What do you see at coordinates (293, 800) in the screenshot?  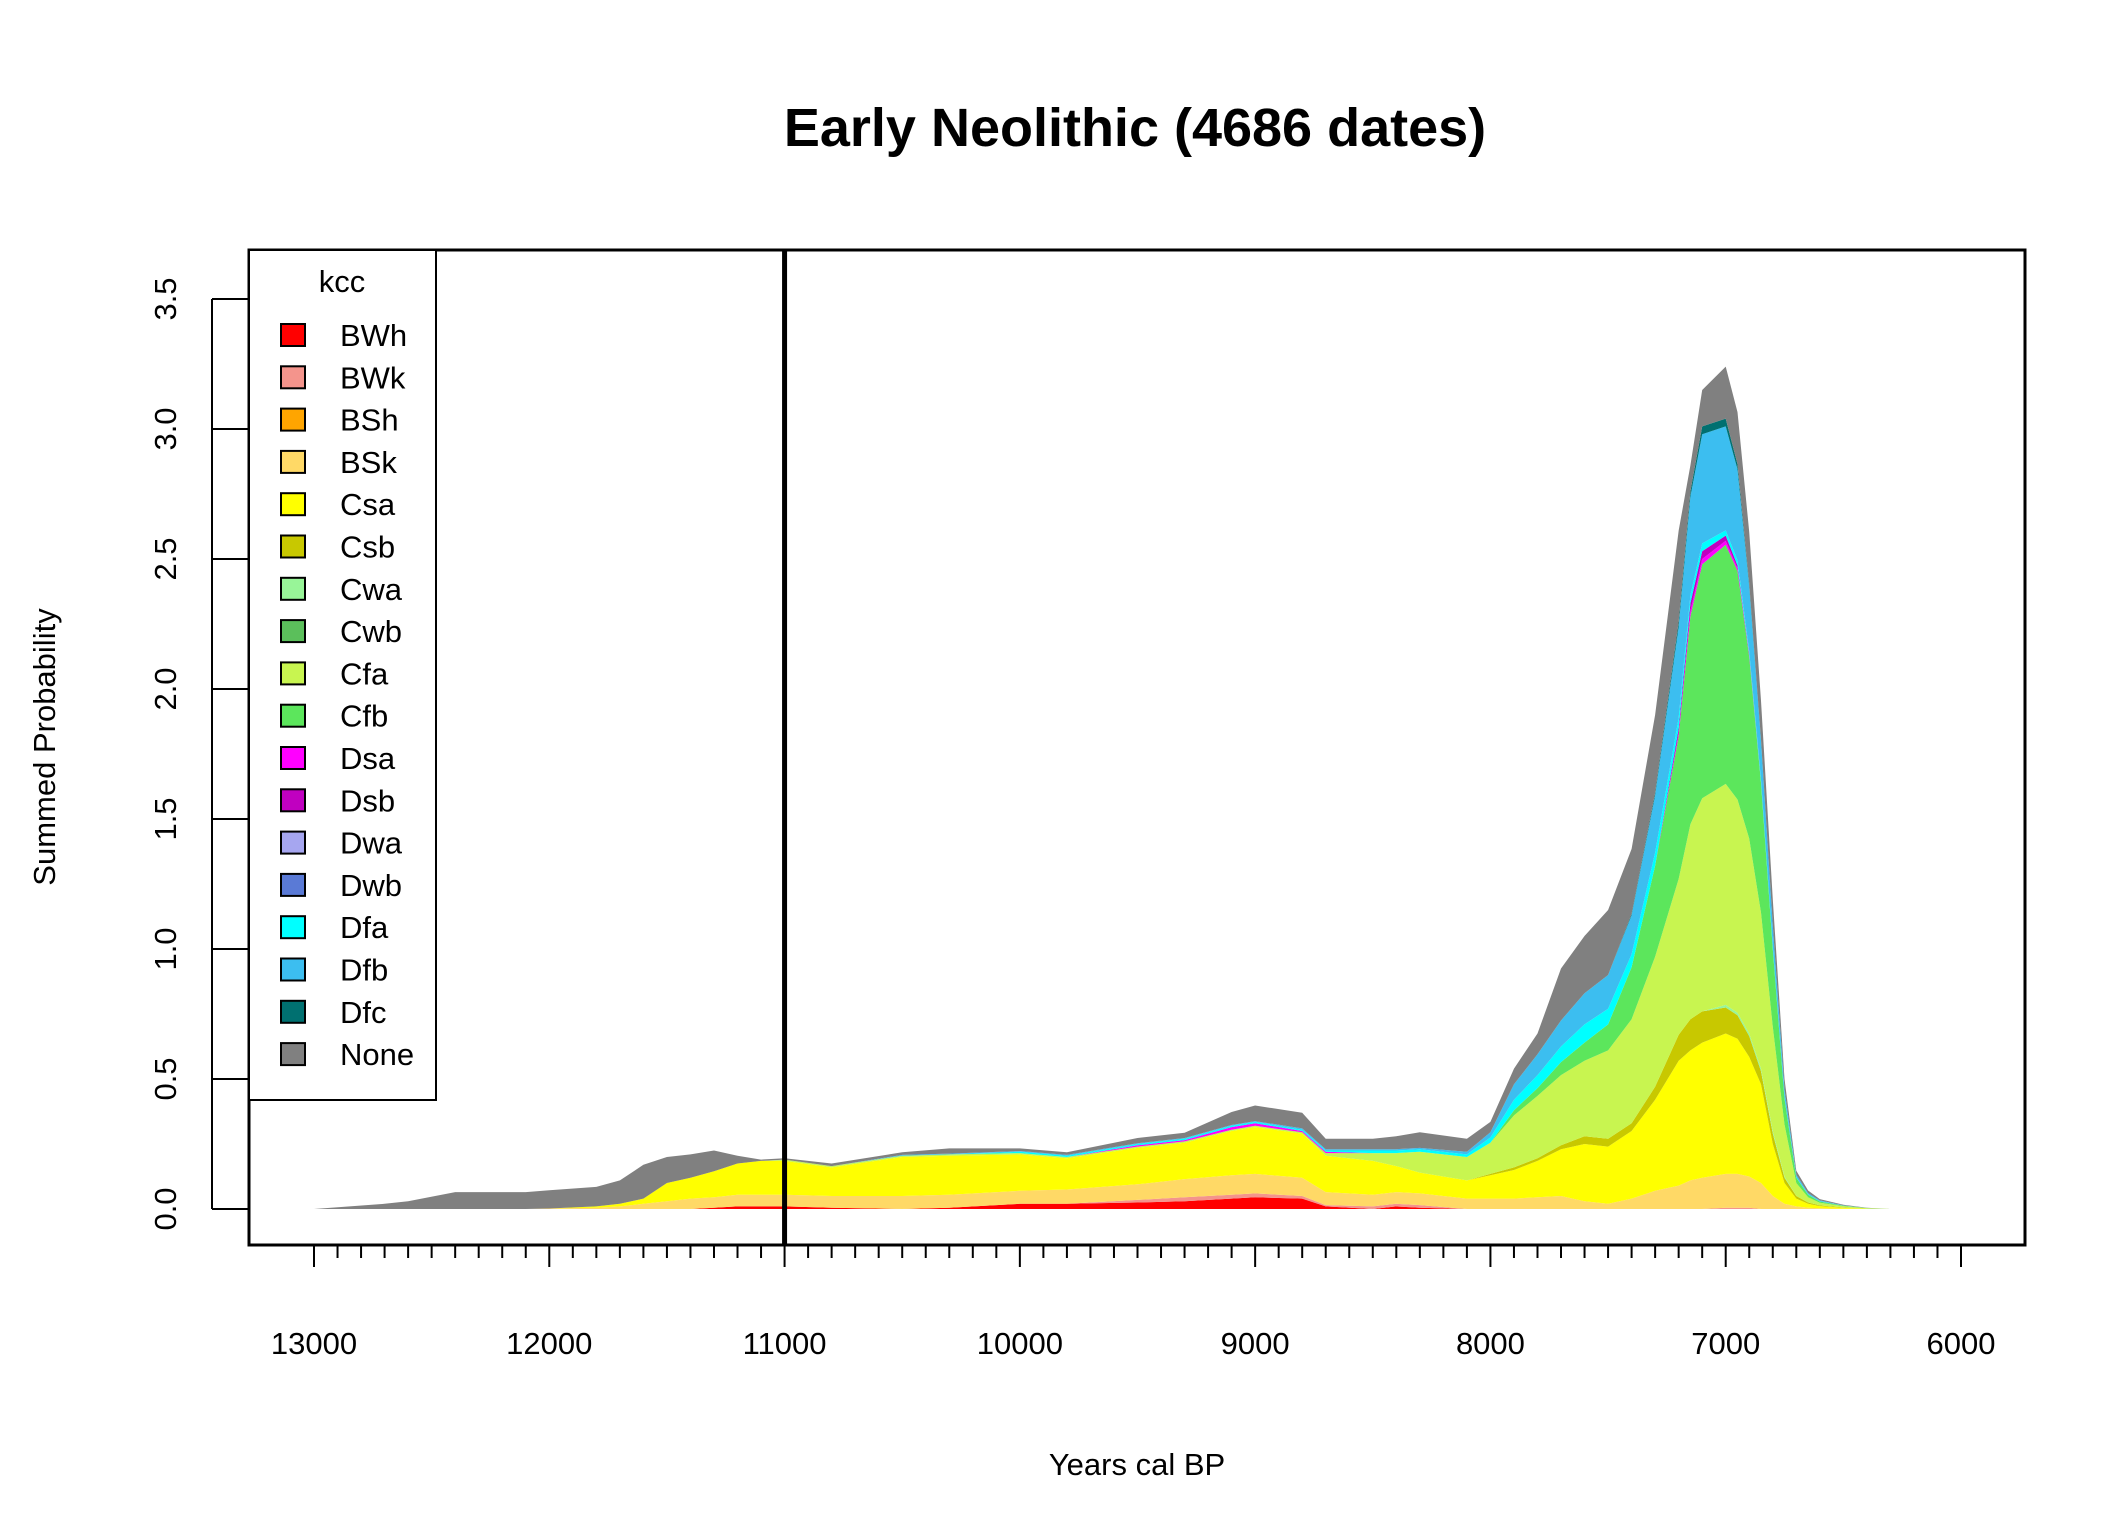 I see `legend-swatch-dsb` at bounding box center [293, 800].